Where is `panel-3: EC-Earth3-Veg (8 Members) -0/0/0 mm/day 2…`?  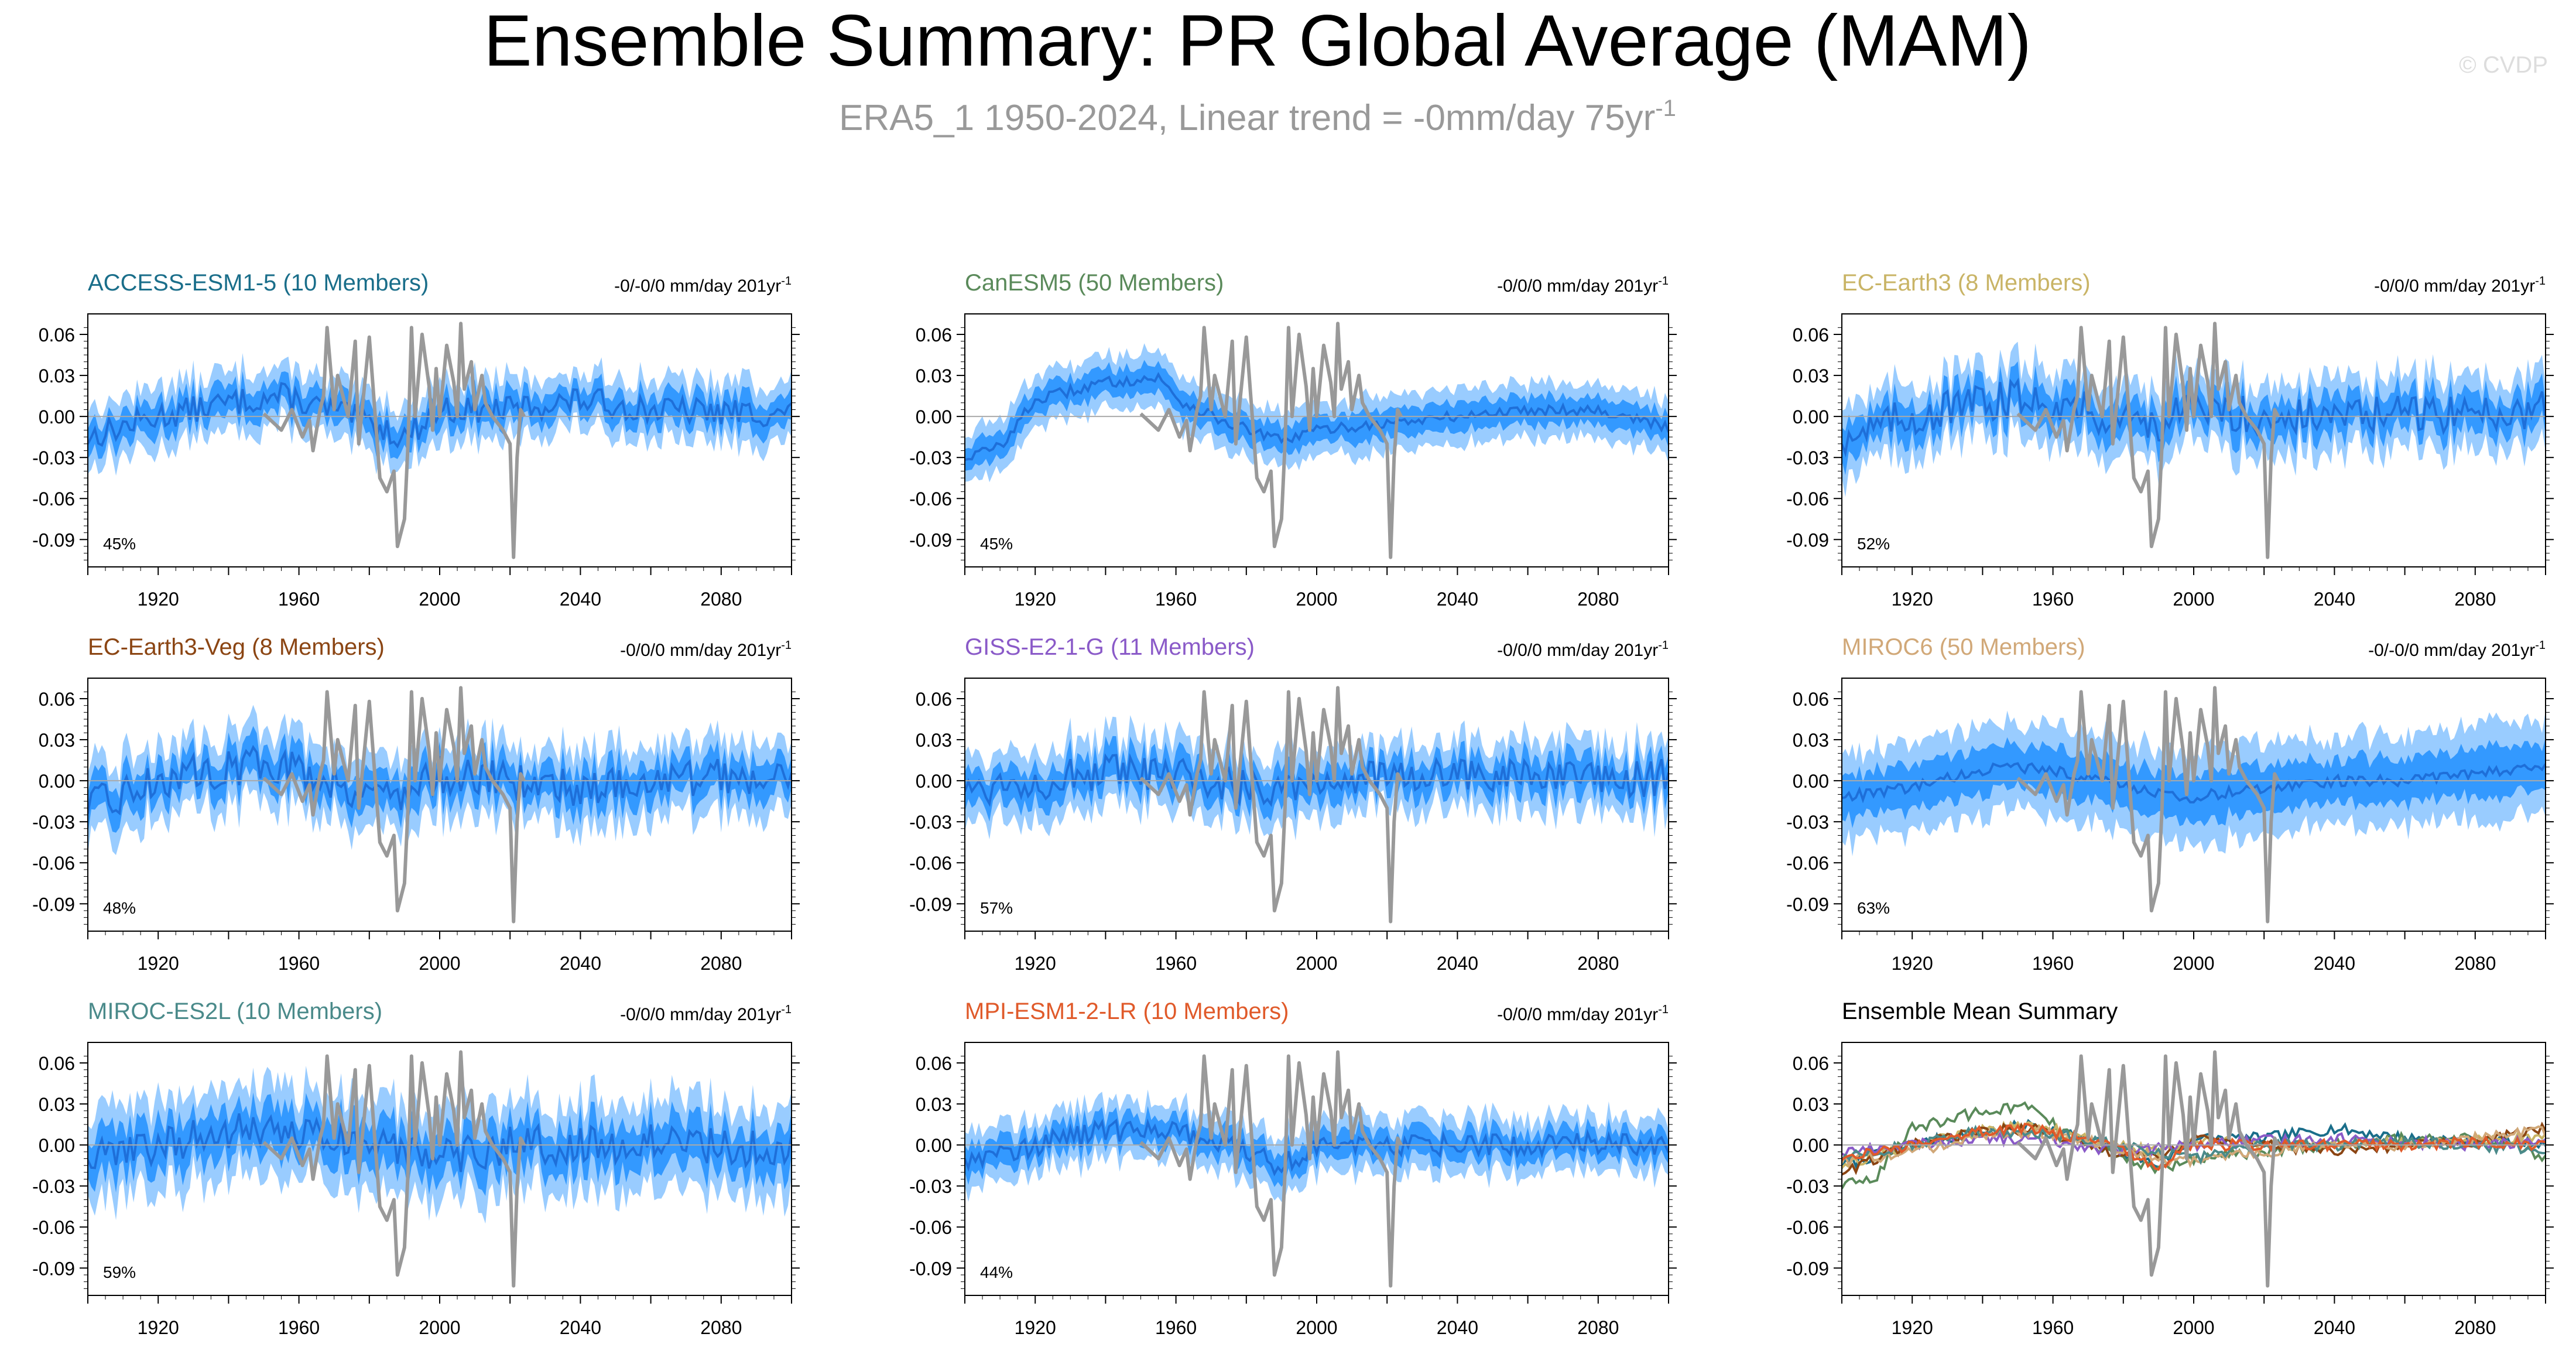
panel-3: EC-Earth3-Veg (8 Members) -0/0/0 mm/day 2… is located at coordinates (416, 804).